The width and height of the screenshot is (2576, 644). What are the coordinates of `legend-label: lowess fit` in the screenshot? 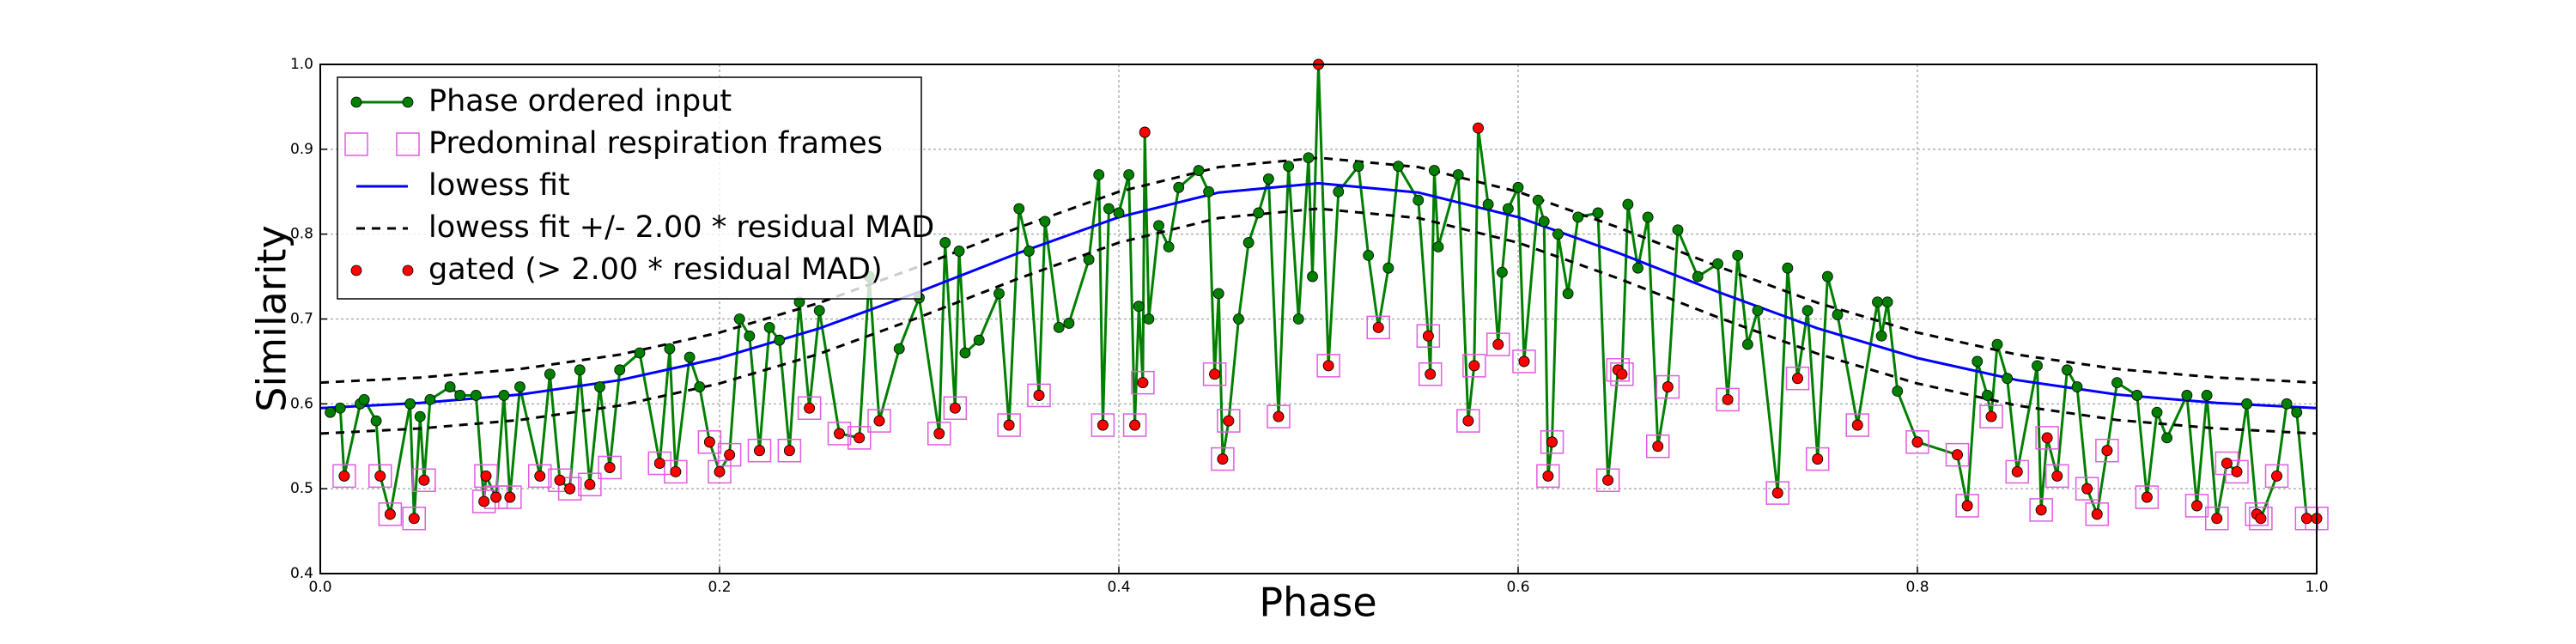 It's located at (499, 186).